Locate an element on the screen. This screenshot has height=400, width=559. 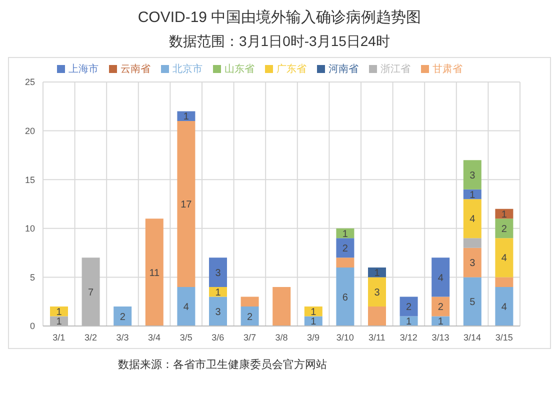
x-tick-label: 3/11 is located at coordinates (377, 337).